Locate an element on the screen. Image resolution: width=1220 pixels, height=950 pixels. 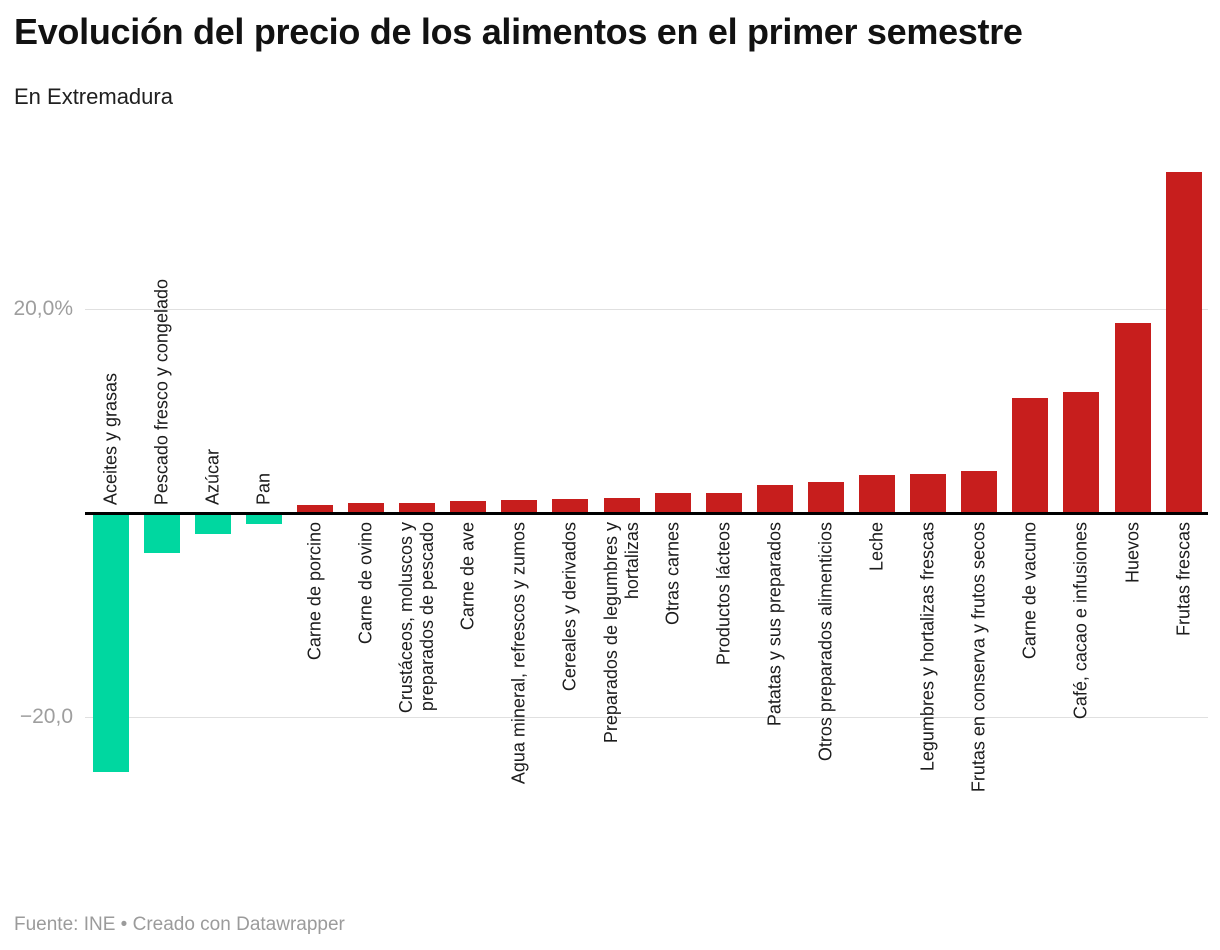
category-label: Preparados de legumbres y hortalizas is located at coordinates (621, 633).